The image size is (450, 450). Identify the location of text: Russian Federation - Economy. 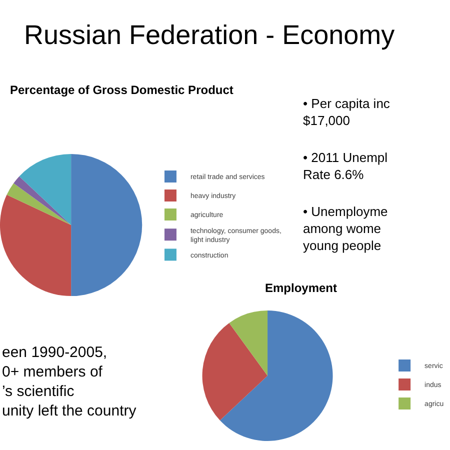
(210, 35).